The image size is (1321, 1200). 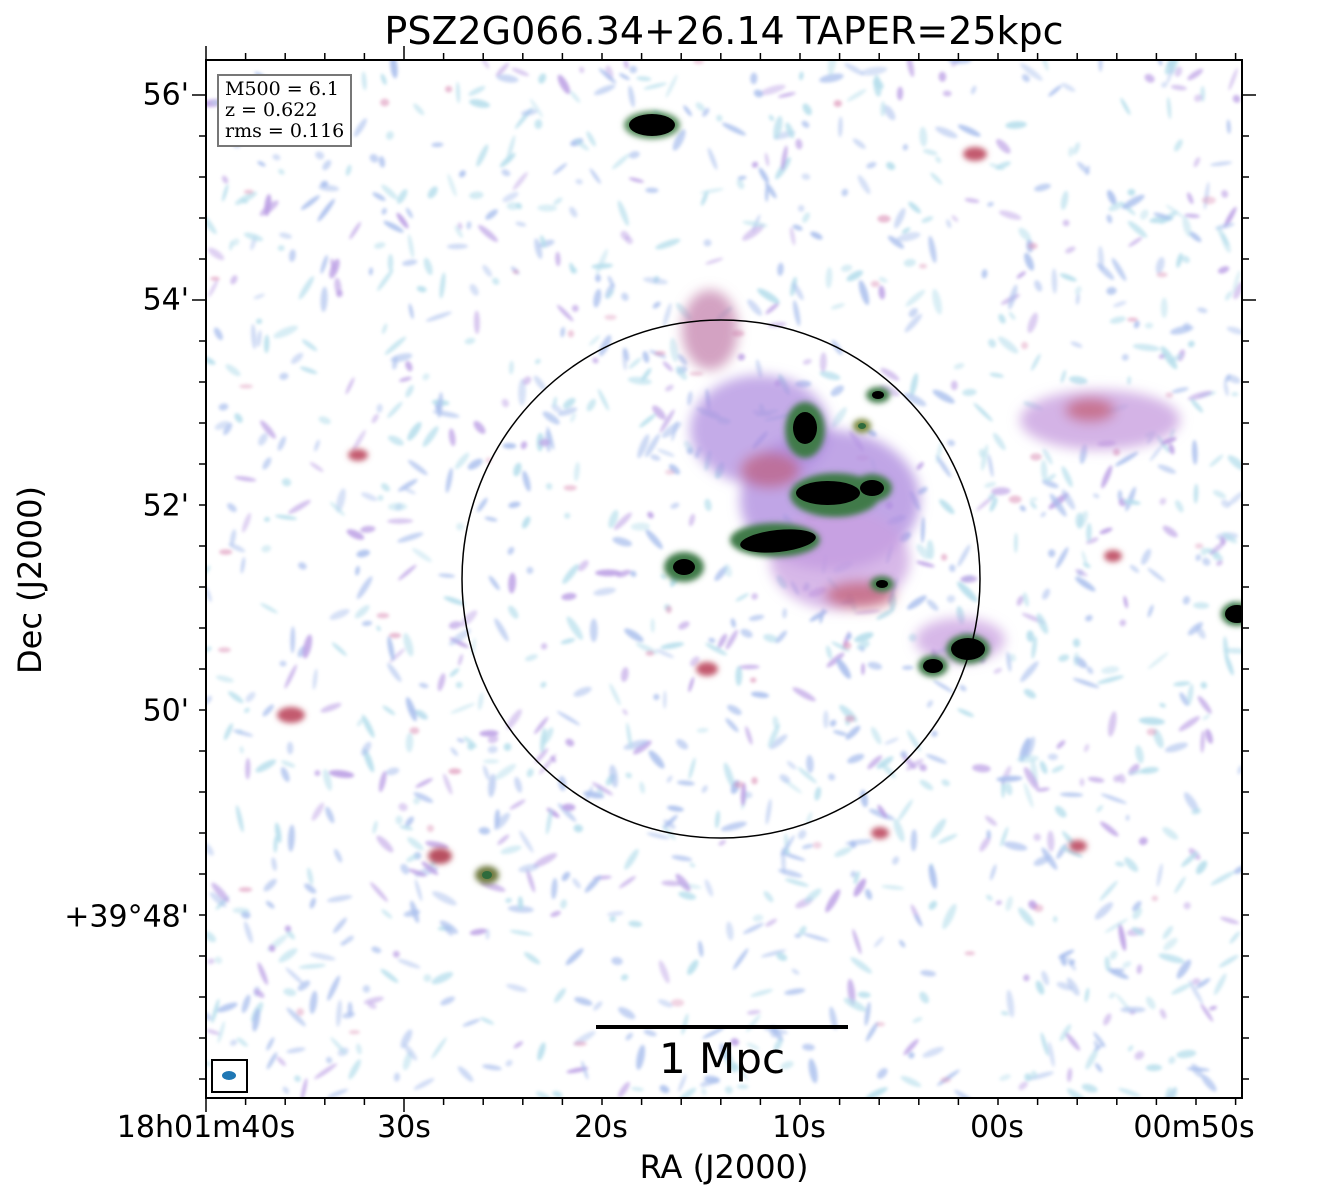 I want to click on x-tick-label: 30s, so click(x=404, y=1127).